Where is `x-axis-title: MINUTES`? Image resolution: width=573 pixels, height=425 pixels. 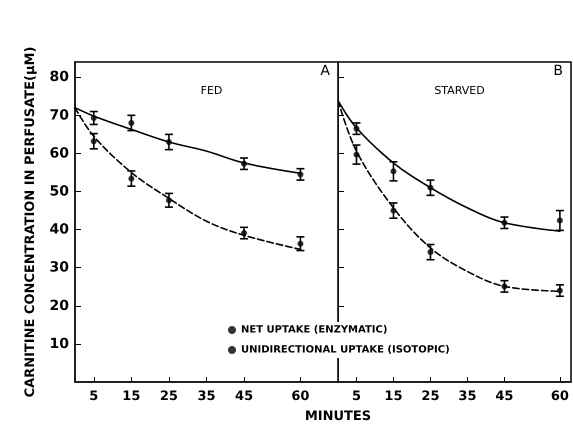 x-axis-title: MINUTES is located at coordinates (338, 416).